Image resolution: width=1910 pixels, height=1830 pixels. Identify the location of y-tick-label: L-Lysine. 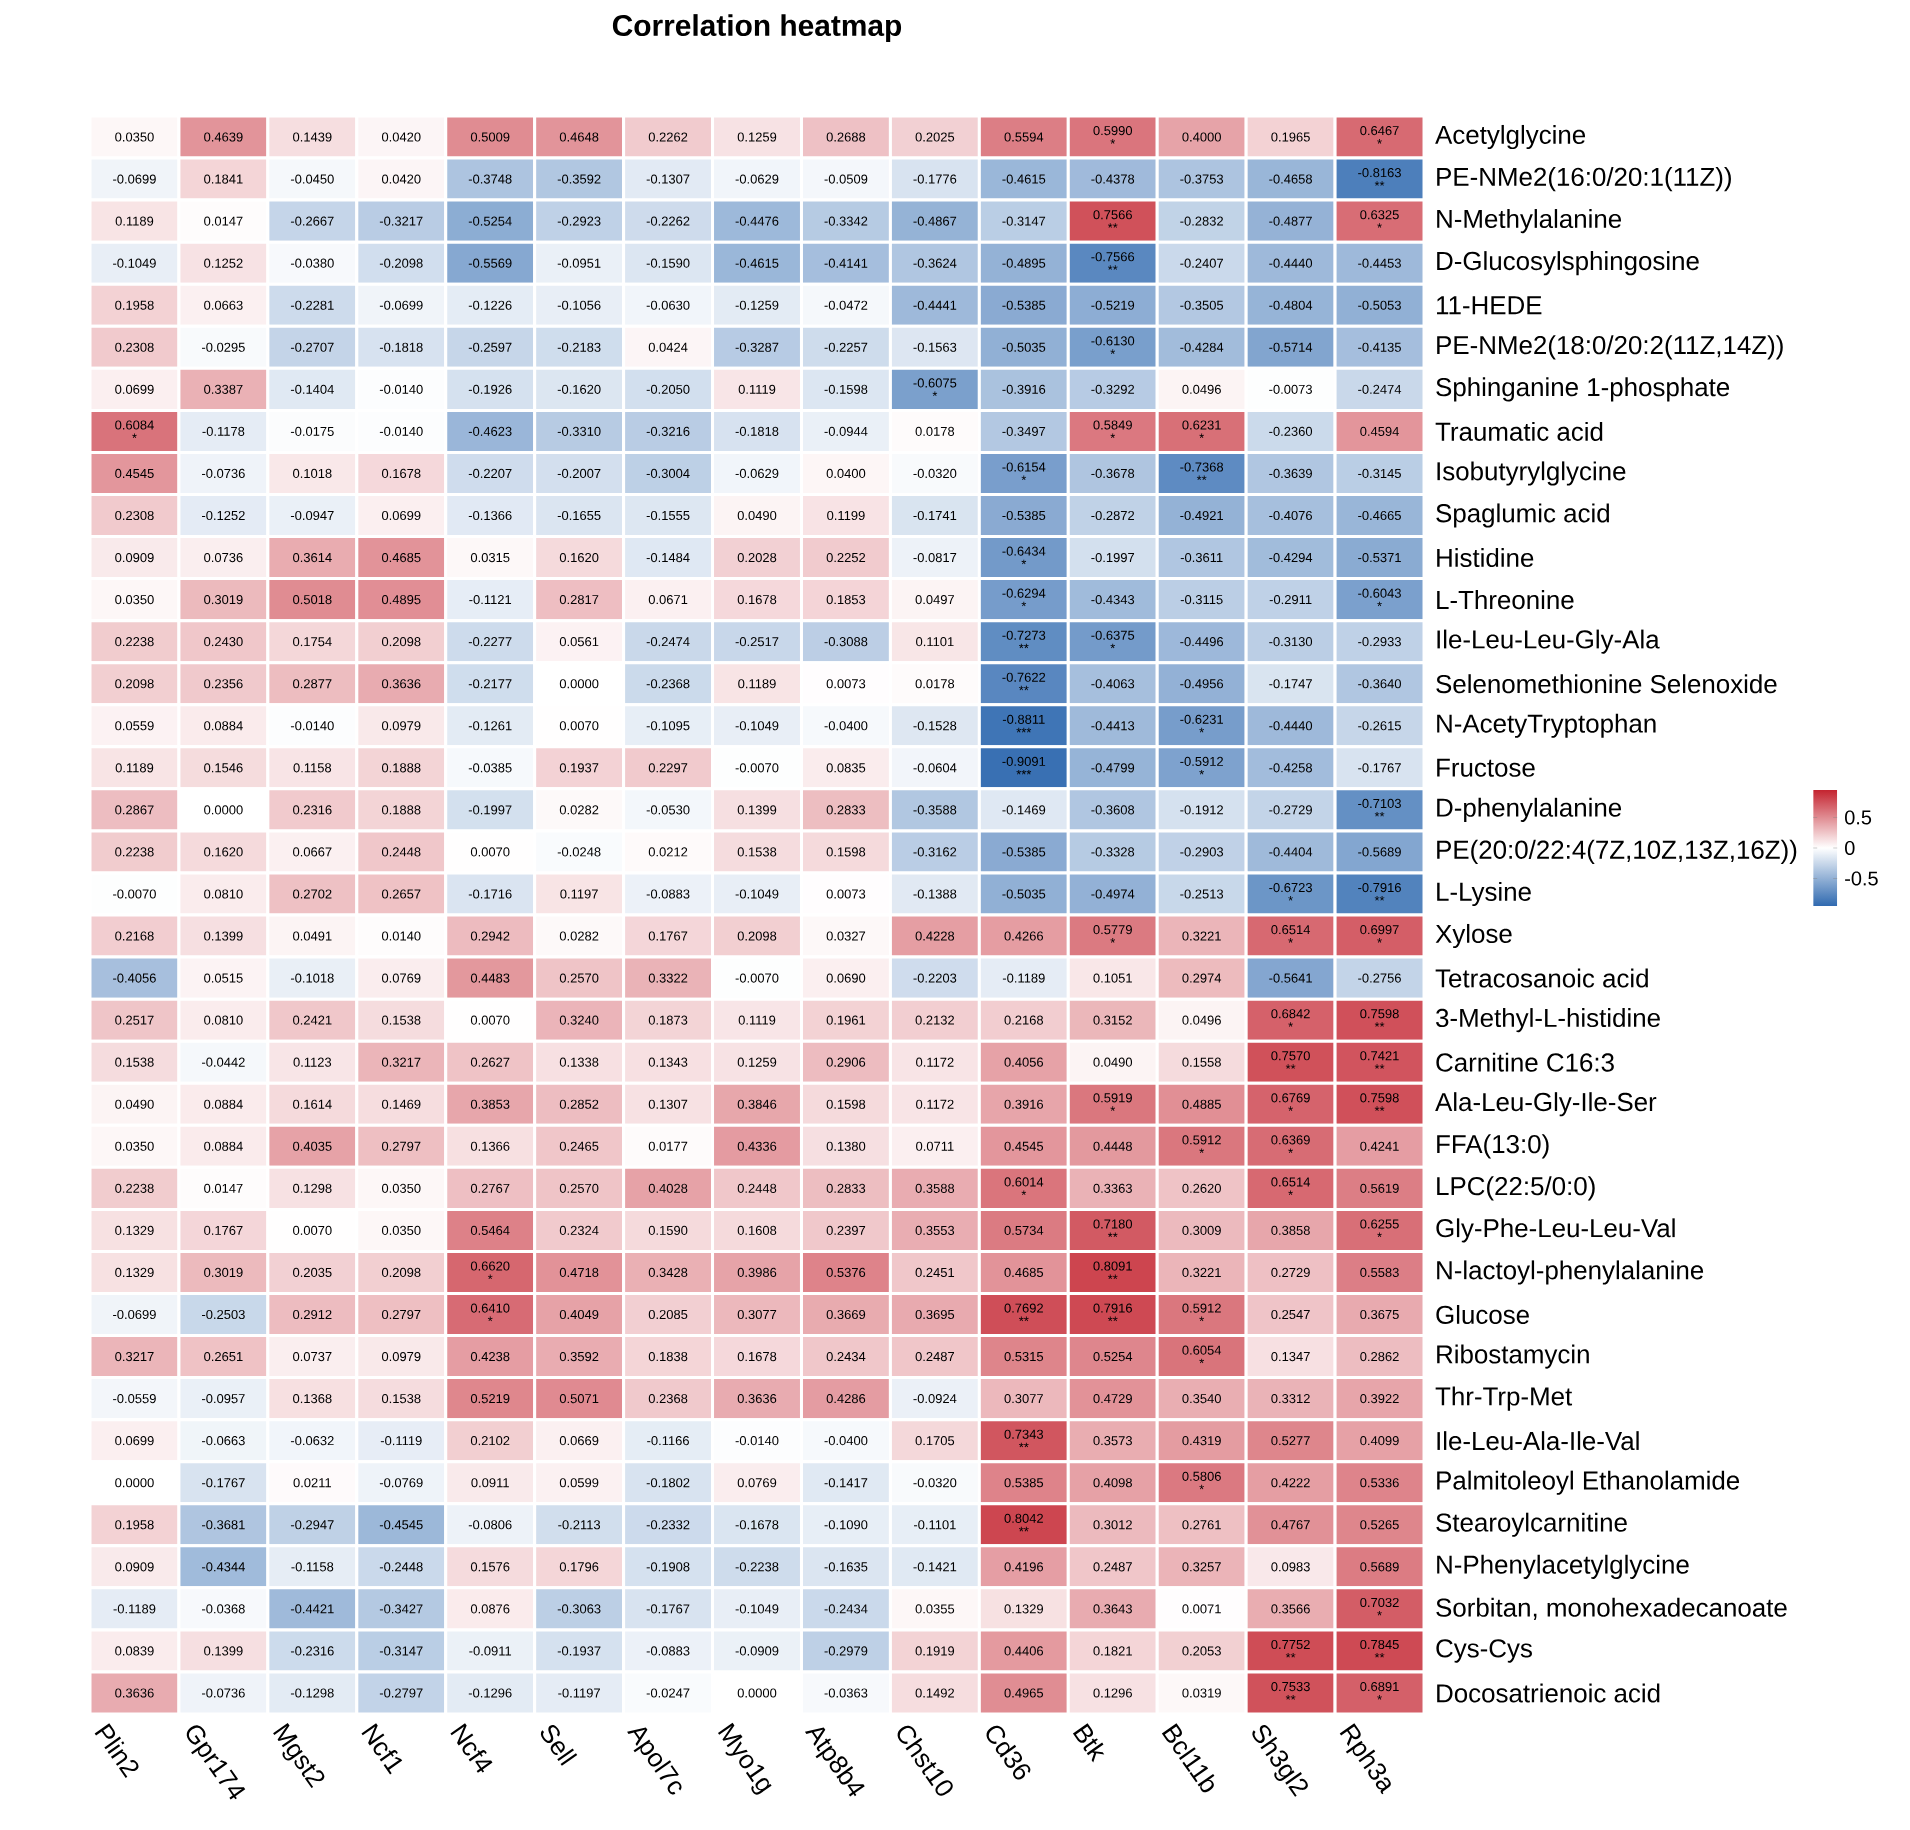
(1484, 894).